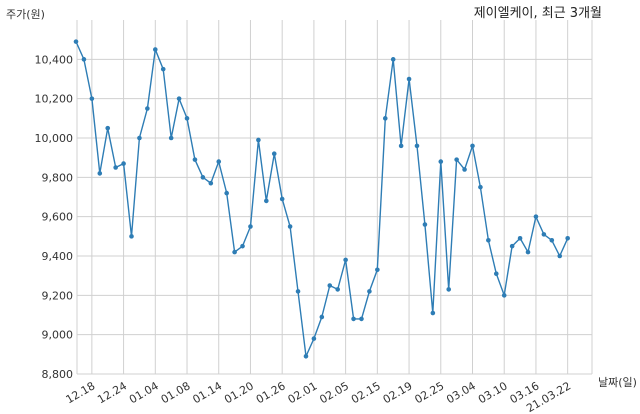 The height and width of the screenshot is (414, 640). What do you see at coordinates (58, 335) in the screenshot?
I see `y-tick-label: 9,000` at bounding box center [58, 335].